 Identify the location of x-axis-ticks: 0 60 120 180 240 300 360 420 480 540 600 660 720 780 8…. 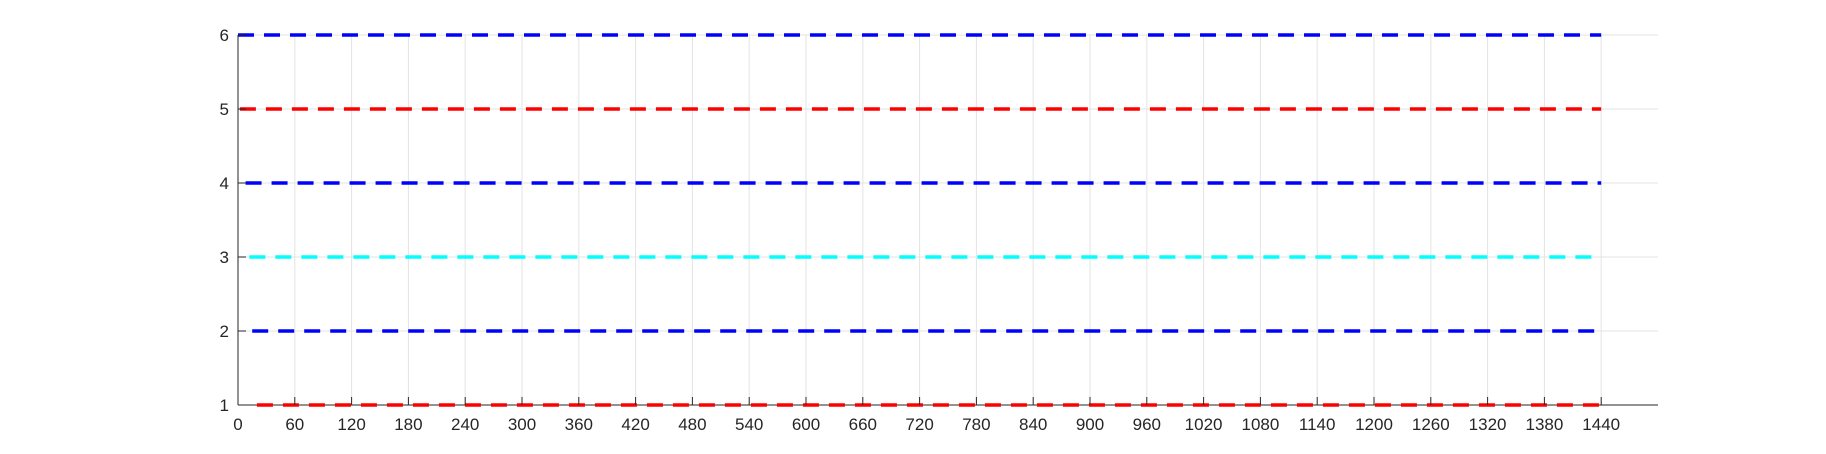
(926, 415).